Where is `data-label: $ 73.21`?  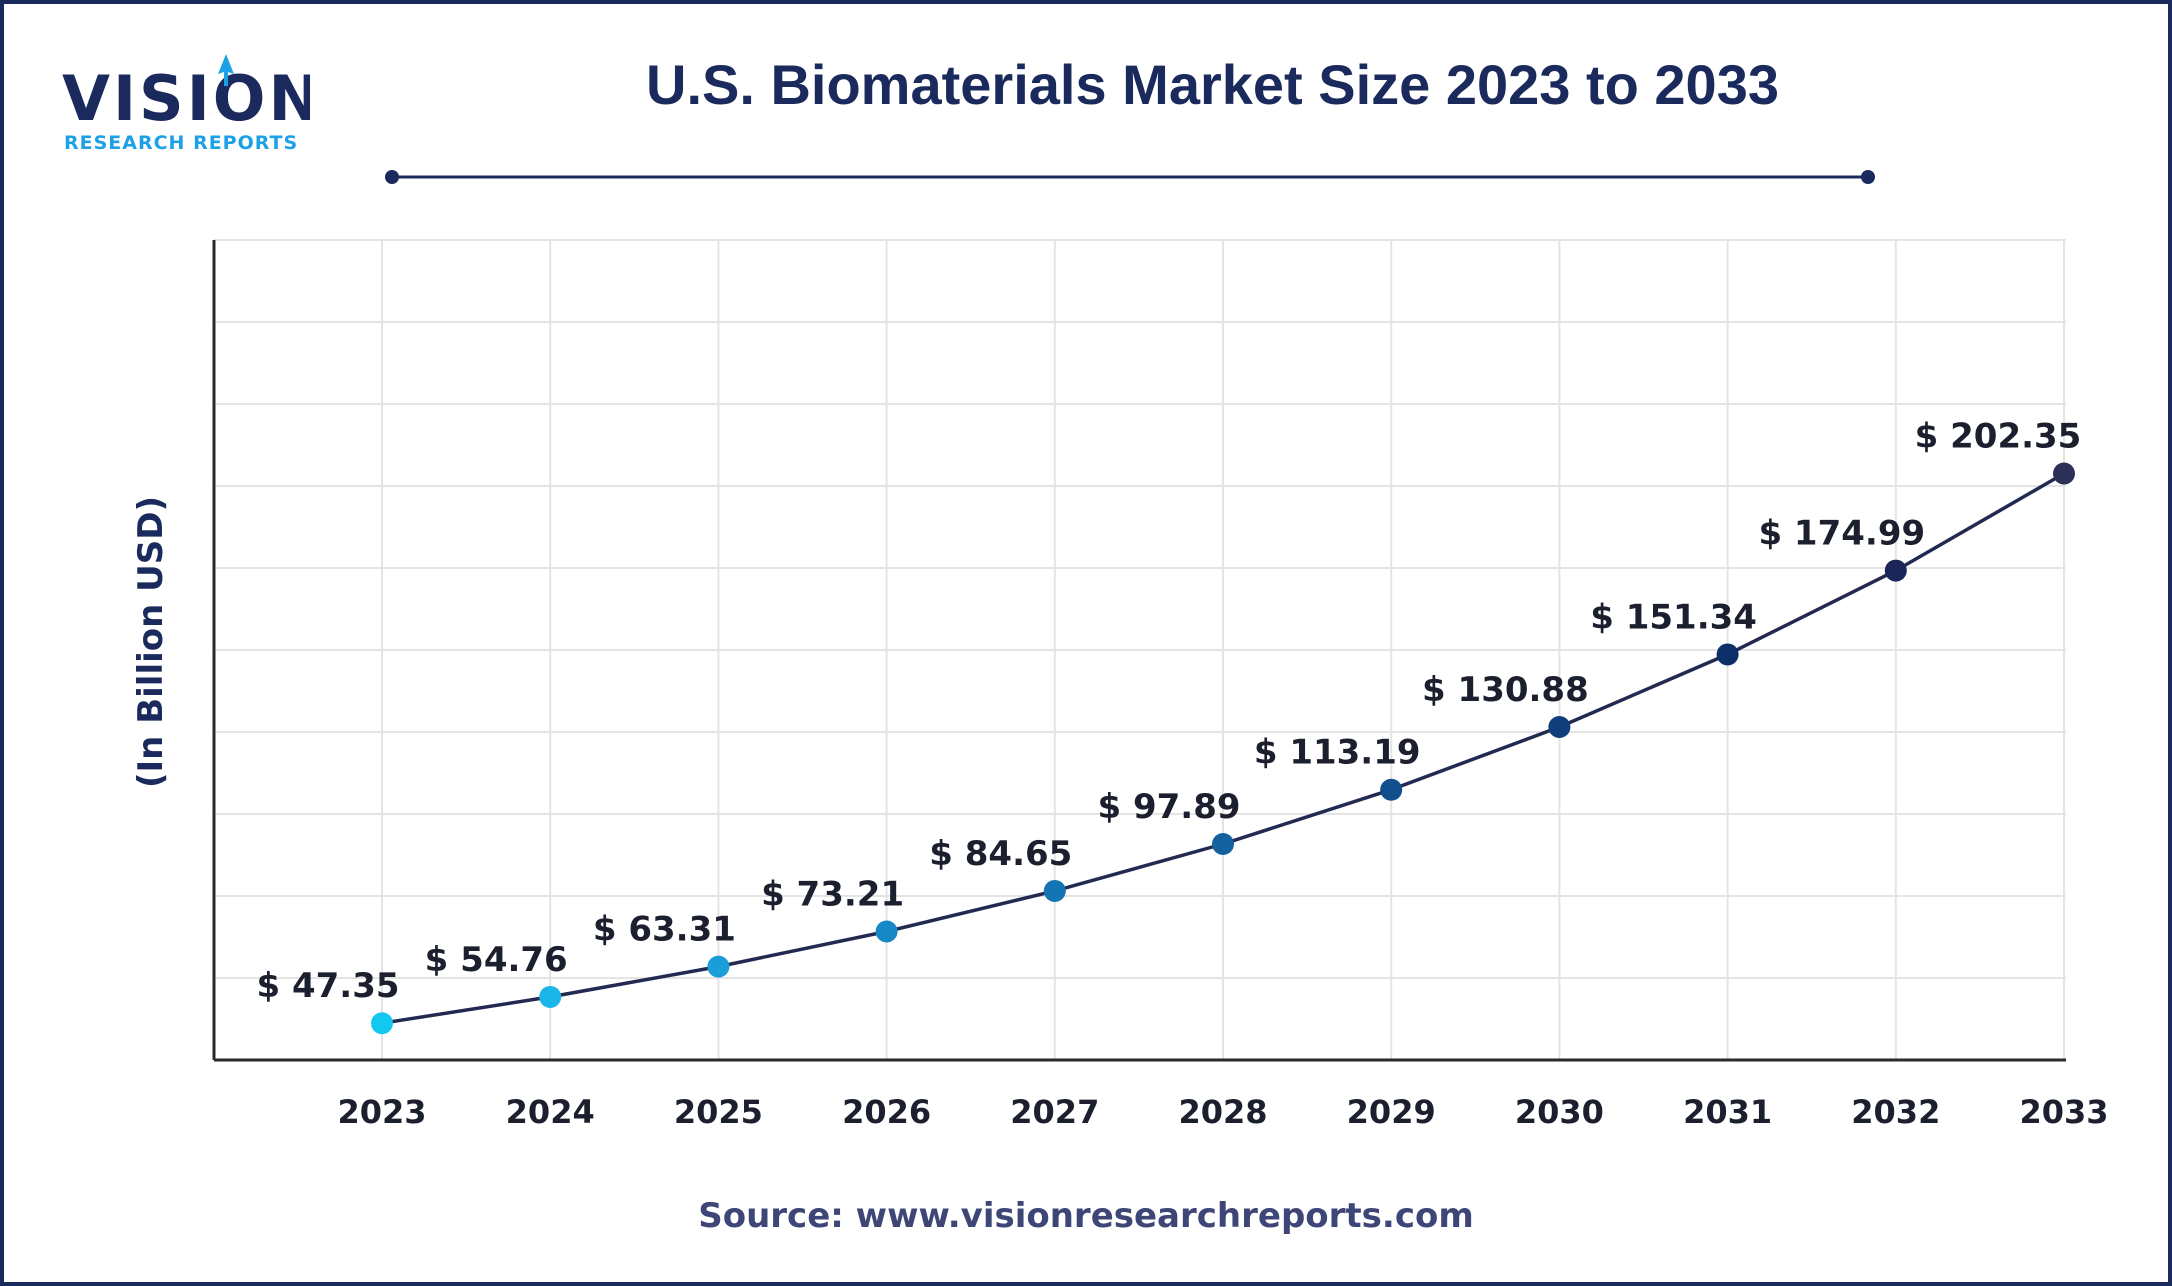
data-label: $ 73.21 is located at coordinates (832, 895).